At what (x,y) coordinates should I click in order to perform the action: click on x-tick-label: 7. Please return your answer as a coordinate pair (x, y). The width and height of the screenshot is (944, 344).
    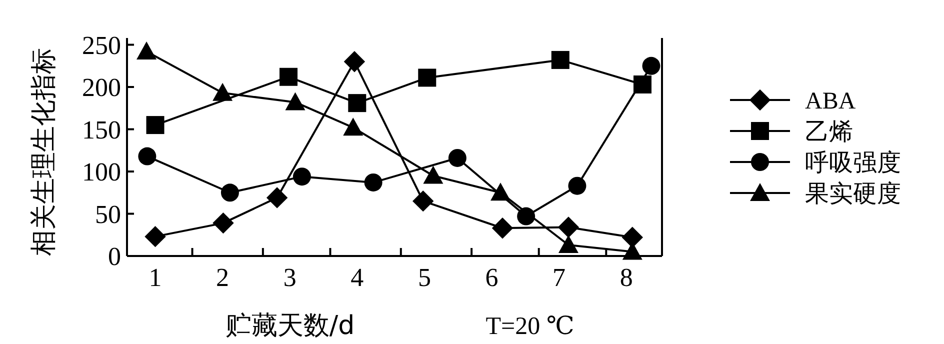
    Looking at the image, I should click on (559, 277).